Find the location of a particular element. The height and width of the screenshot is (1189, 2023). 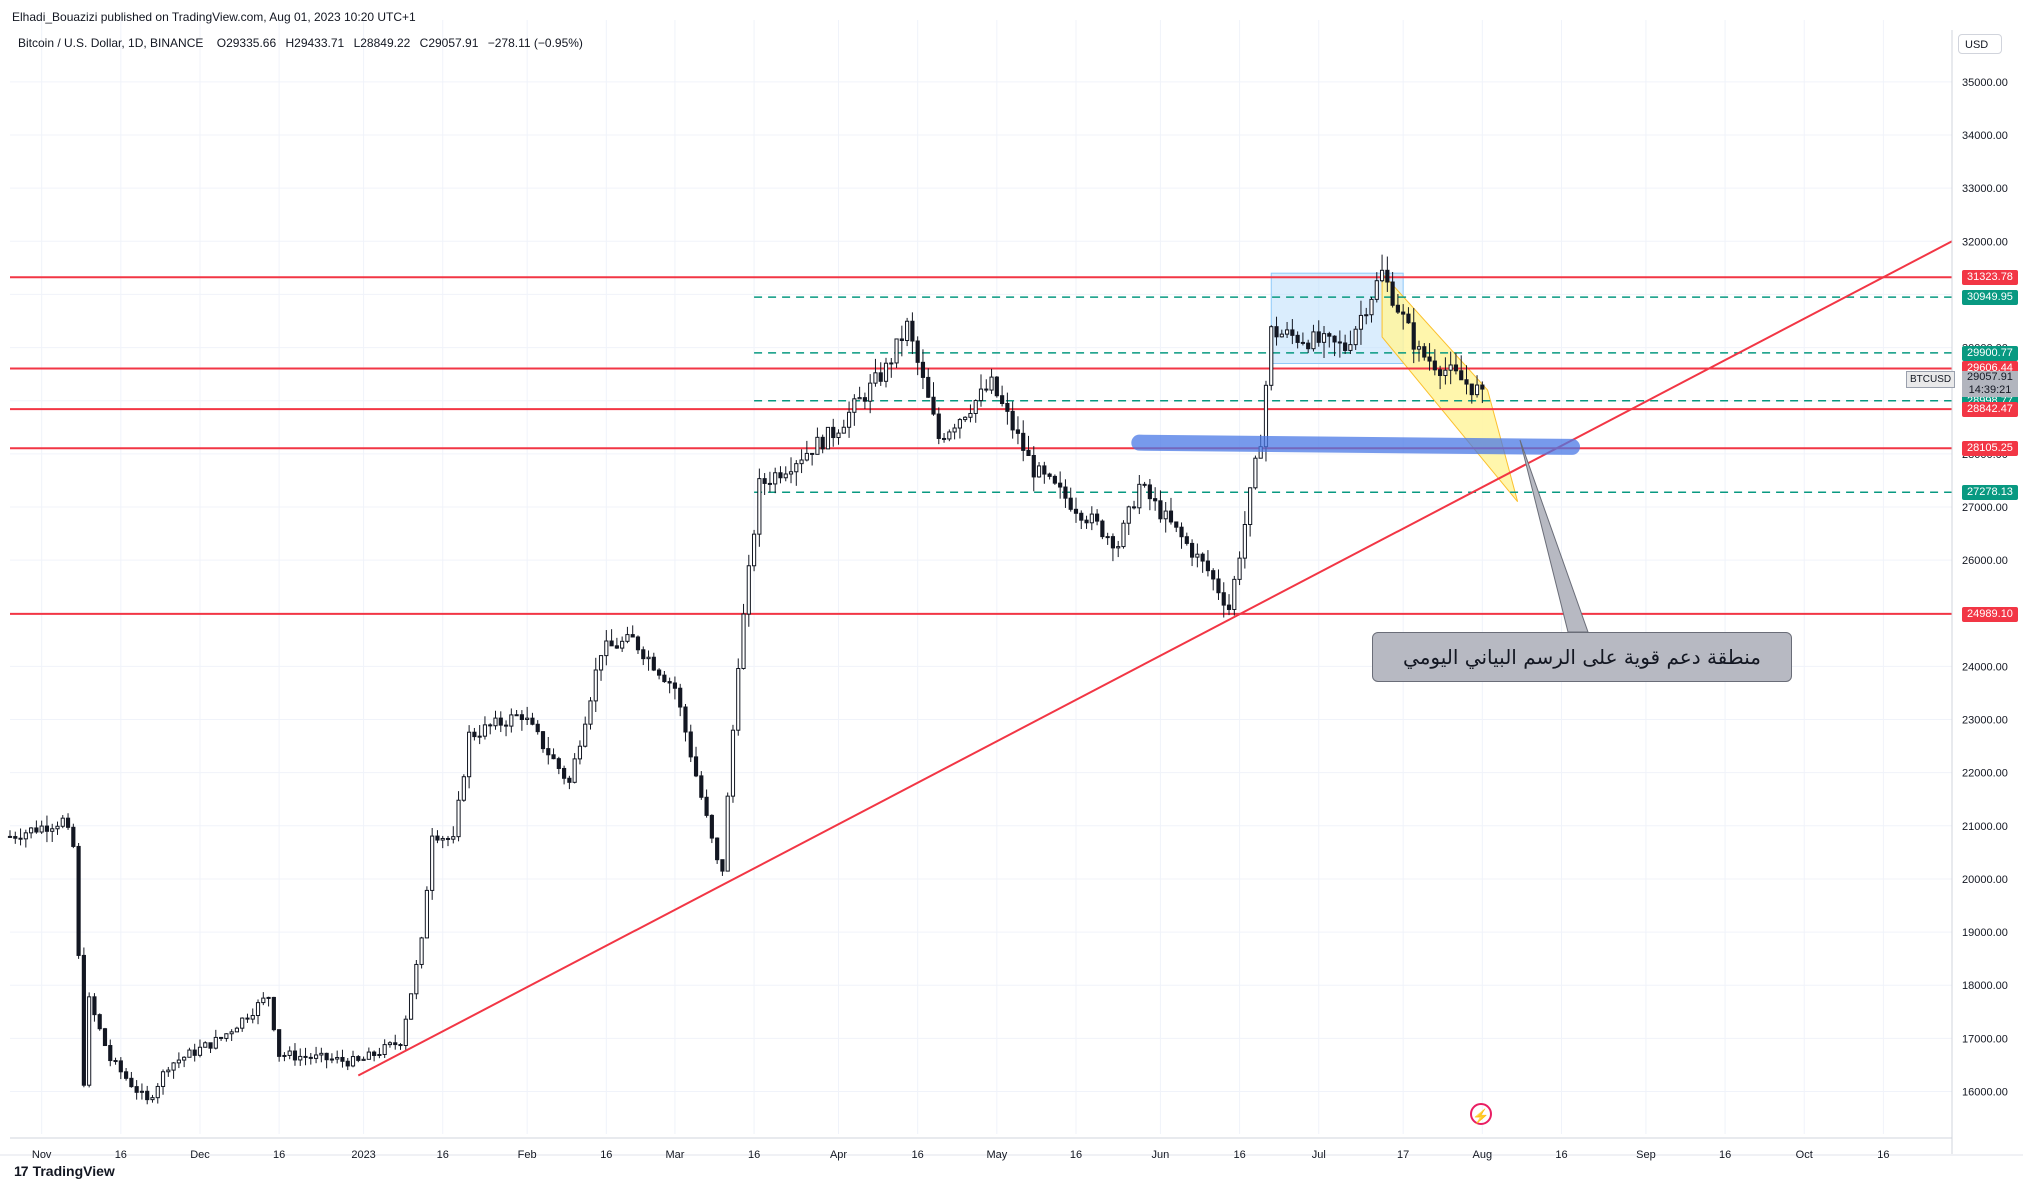

ohlc-high: 29433.71 is located at coordinates (319, 43).